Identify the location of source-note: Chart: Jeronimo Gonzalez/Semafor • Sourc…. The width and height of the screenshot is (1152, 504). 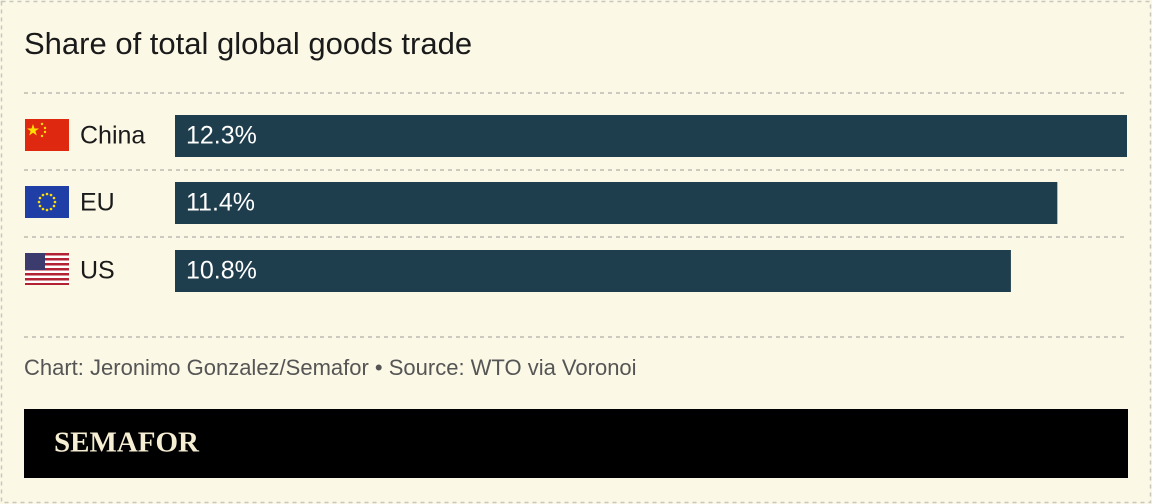
(330, 367).